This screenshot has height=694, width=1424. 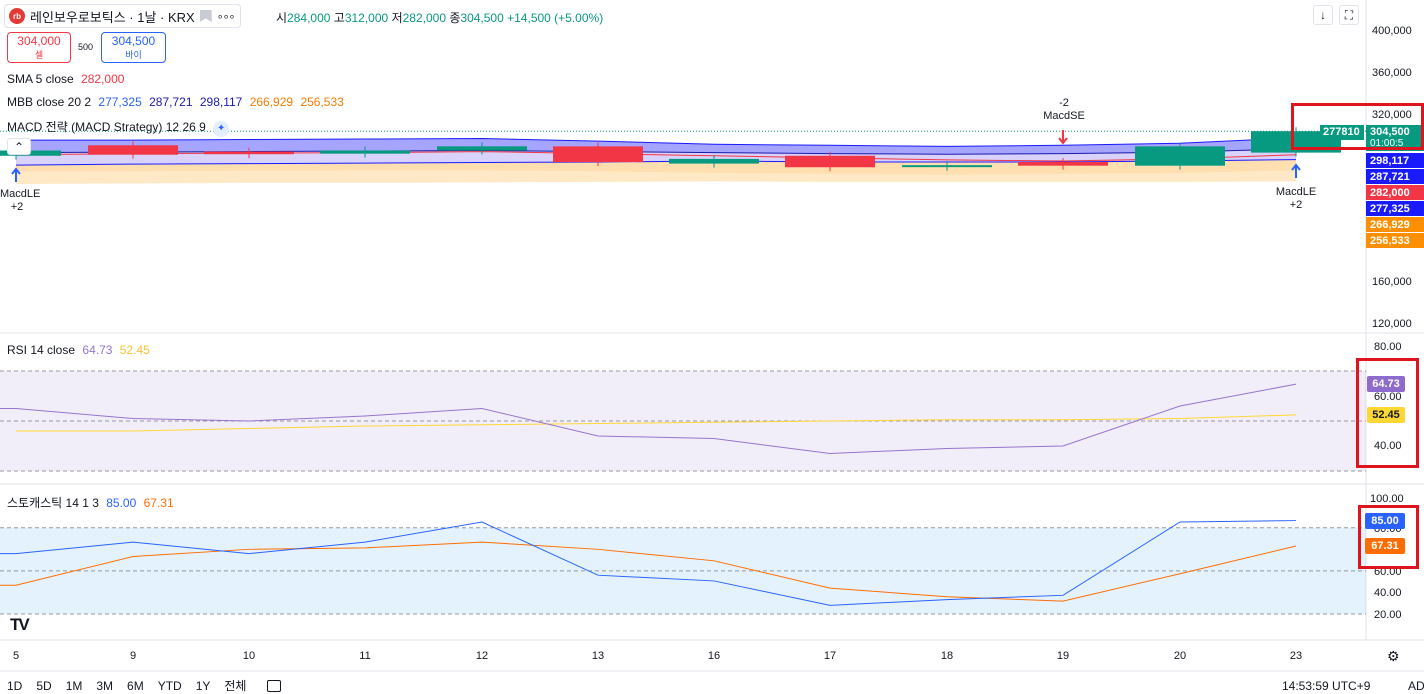 I want to click on range-5d: 5D, so click(x=44, y=685).